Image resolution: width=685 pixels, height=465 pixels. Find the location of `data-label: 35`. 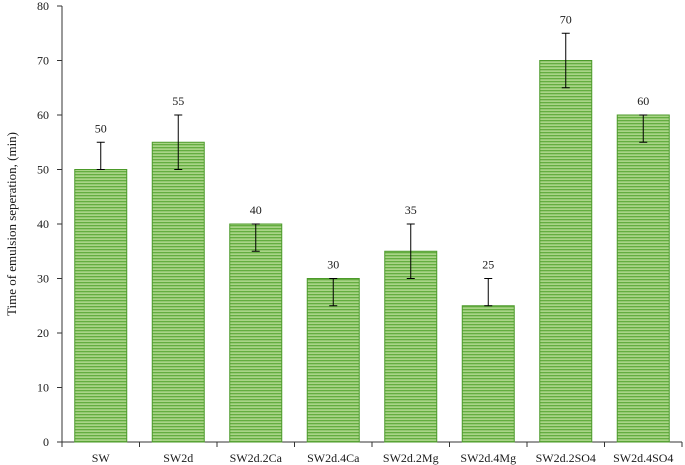

data-label: 35 is located at coordinates (411, 210).